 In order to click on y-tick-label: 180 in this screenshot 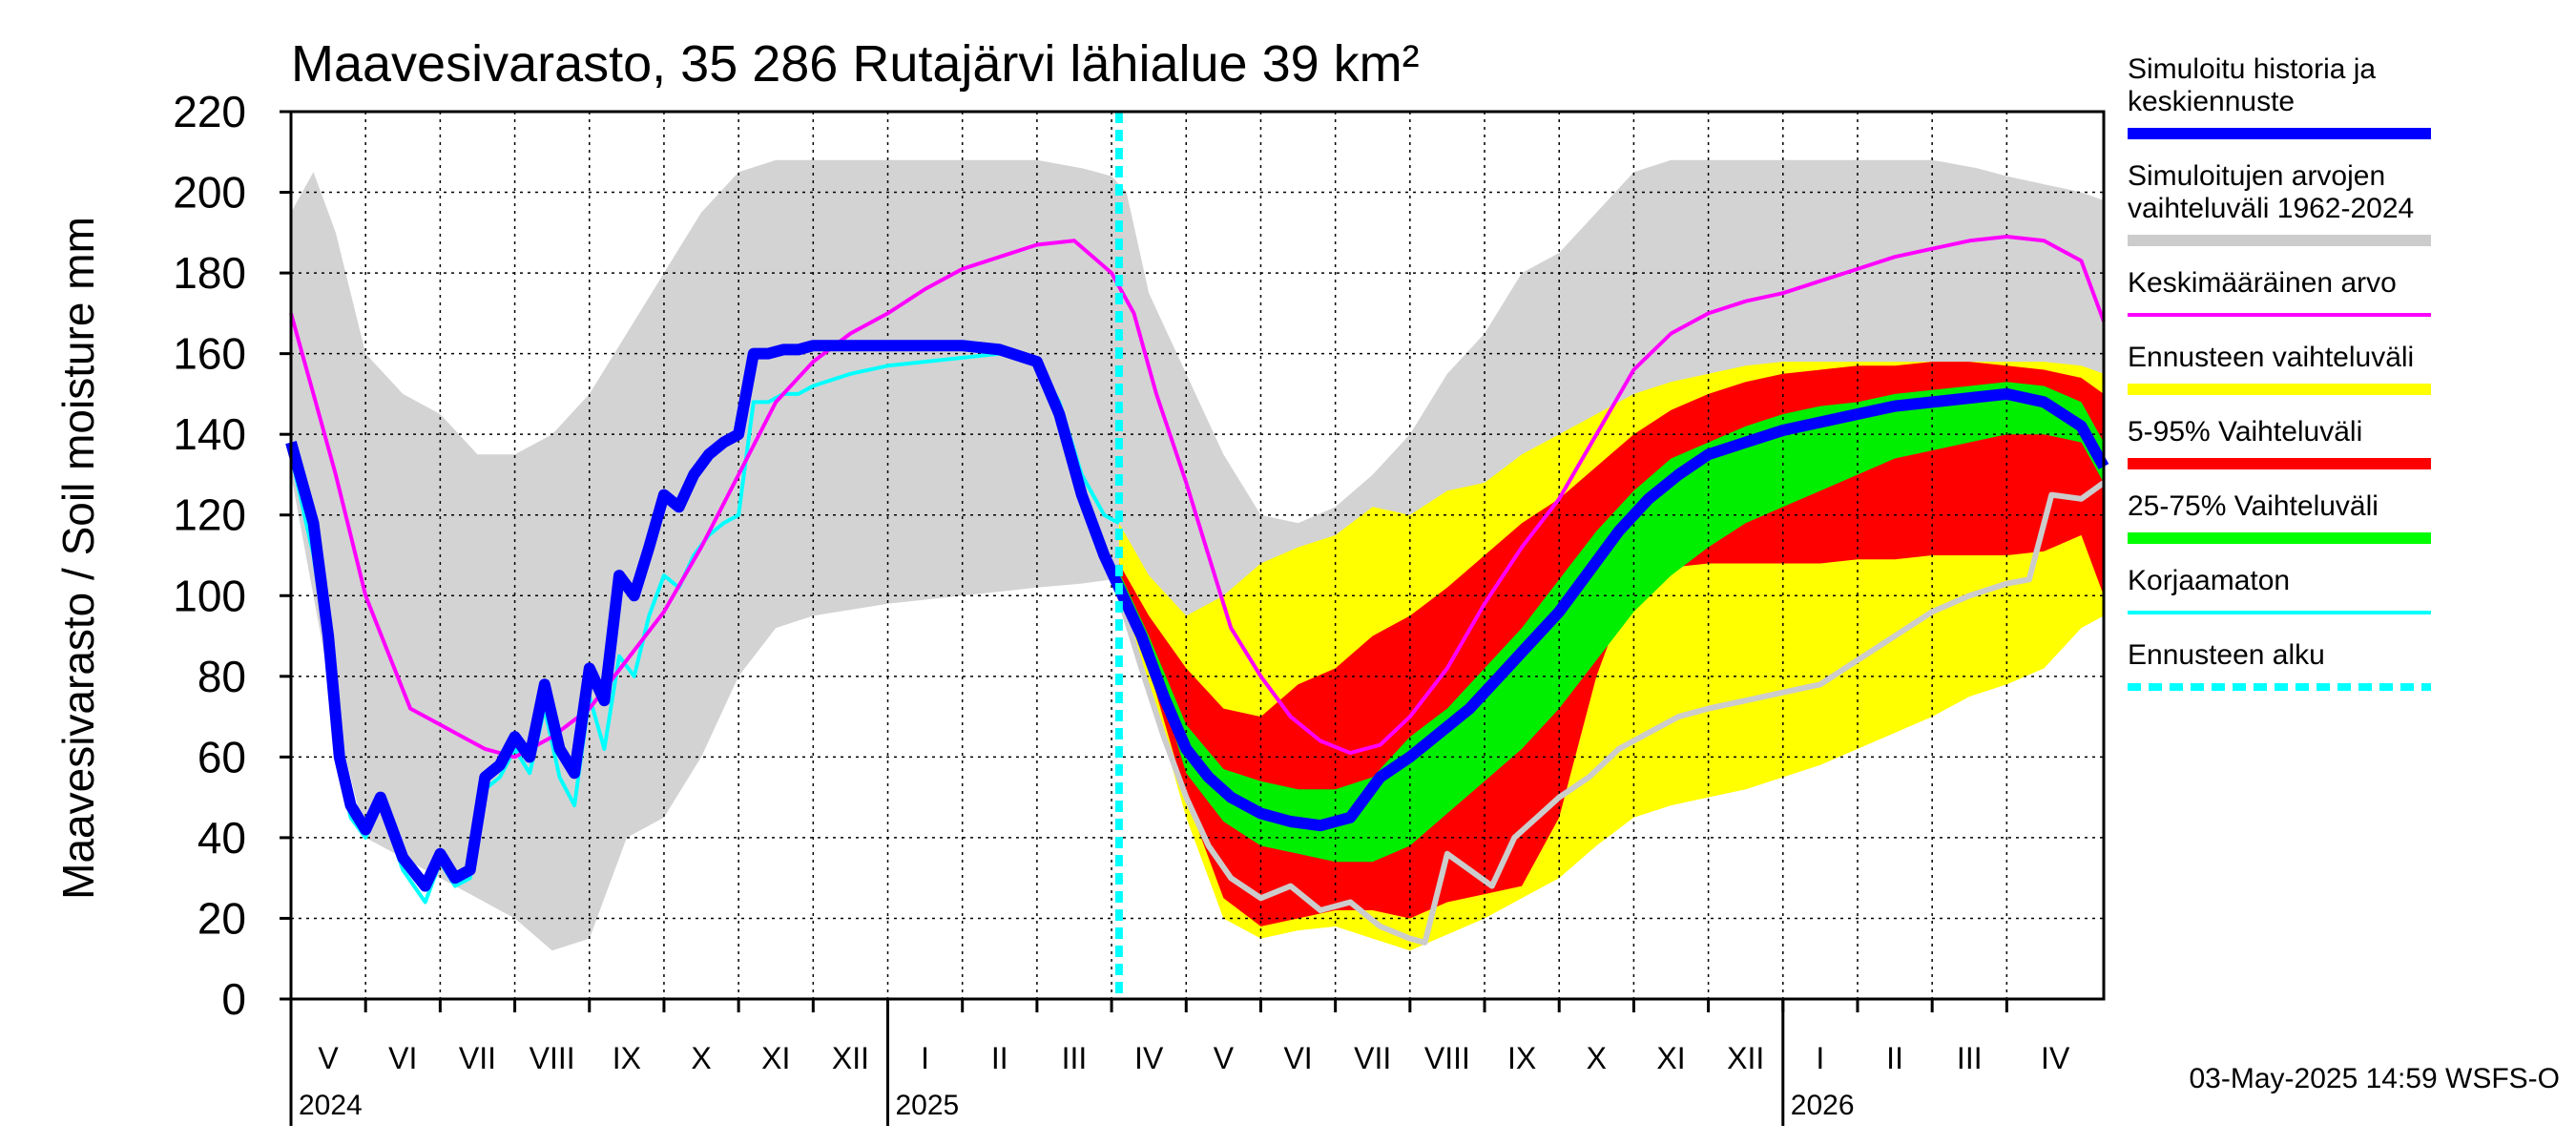, I will do `click(209, 273)`.